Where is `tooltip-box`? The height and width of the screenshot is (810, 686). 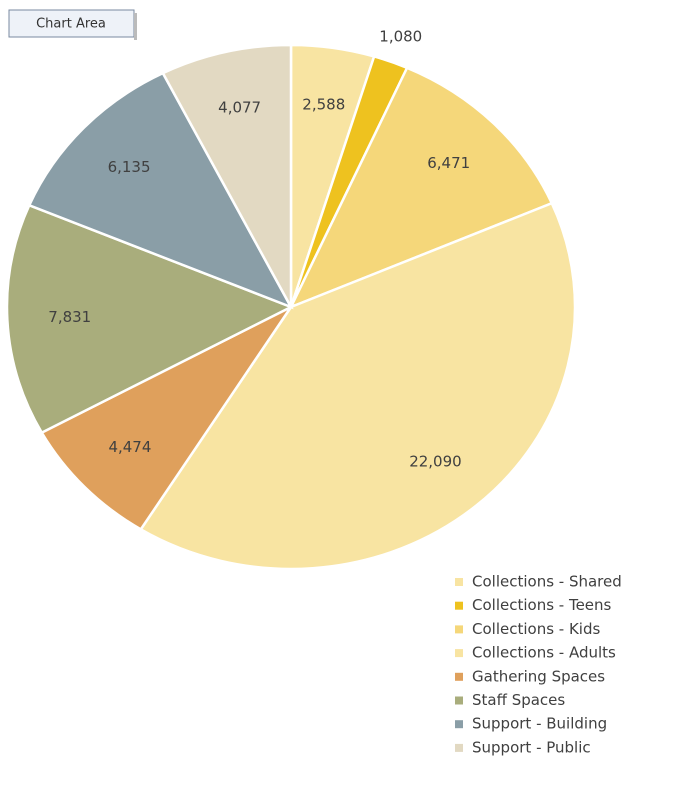
tooltip-box is located at coordinates (71, 23).